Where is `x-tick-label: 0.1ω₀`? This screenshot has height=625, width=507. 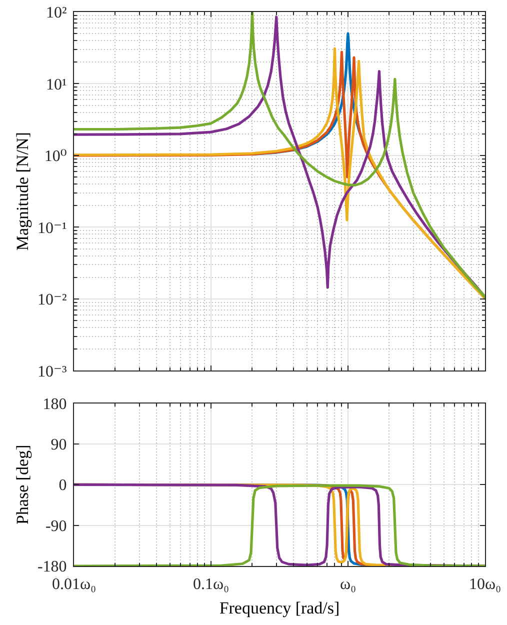 x-tick-label: 0.1ω₀ is located at coordinates (211, 585).